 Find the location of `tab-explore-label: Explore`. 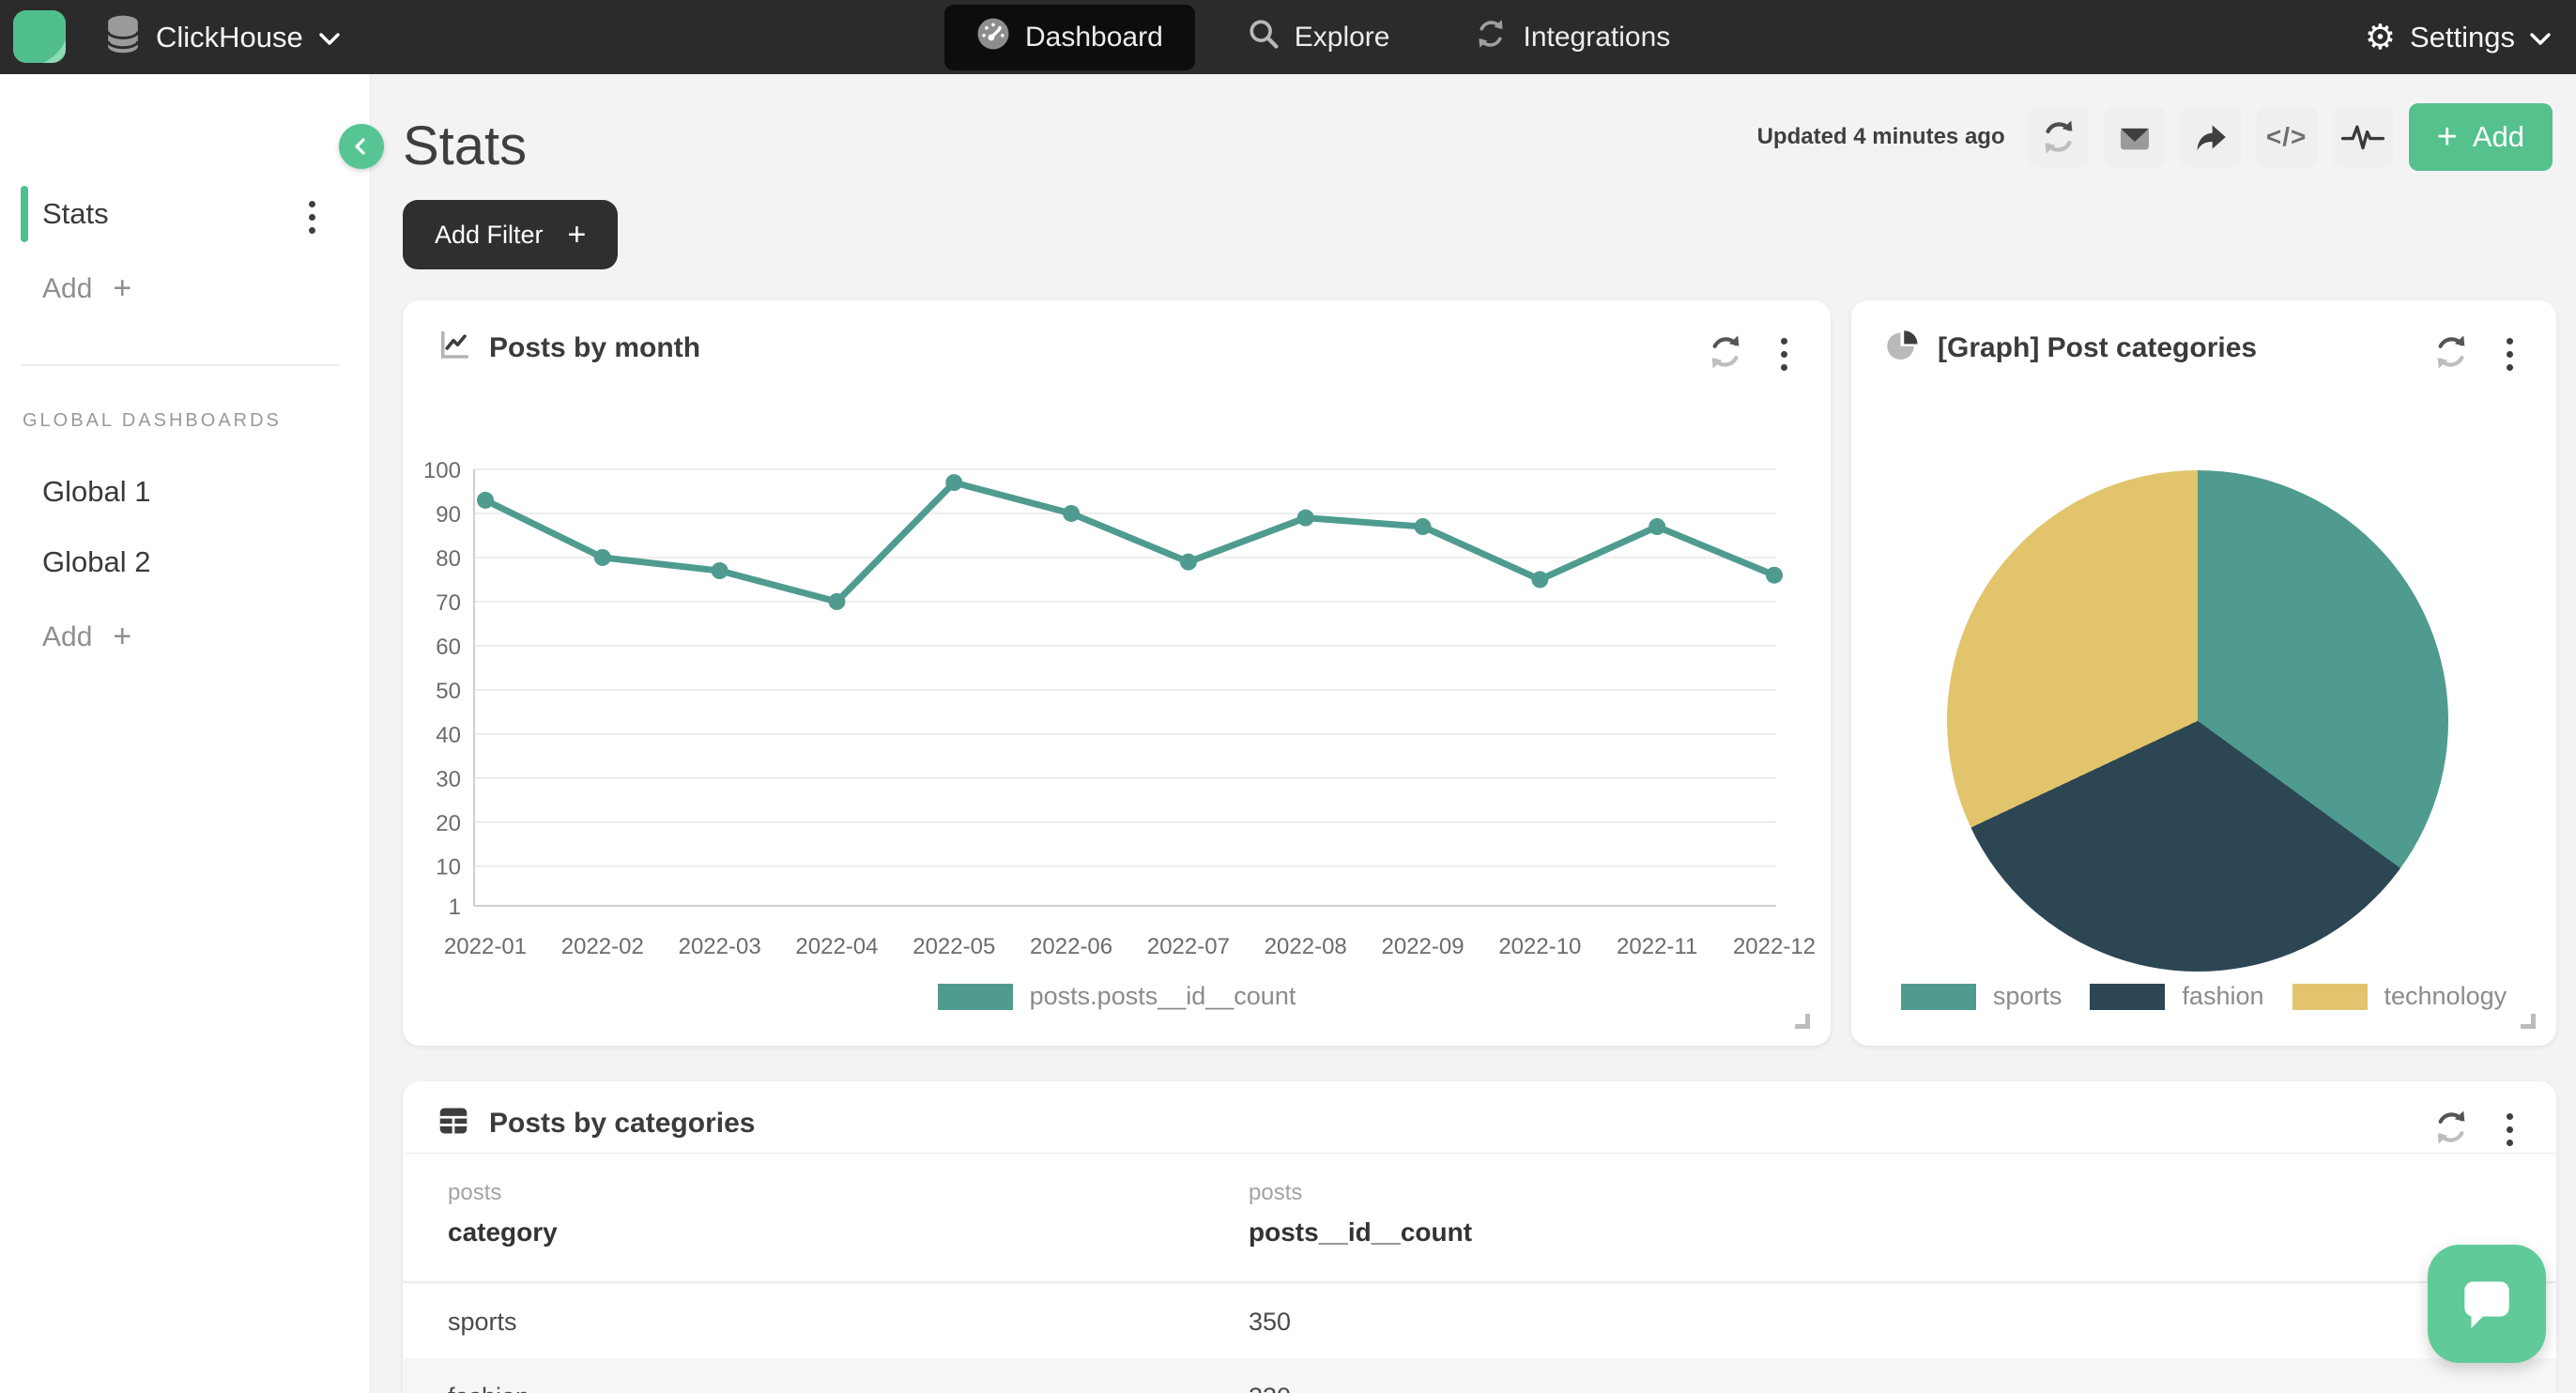

tab-explore-label: Explore is located at coordinates (1342, 37).